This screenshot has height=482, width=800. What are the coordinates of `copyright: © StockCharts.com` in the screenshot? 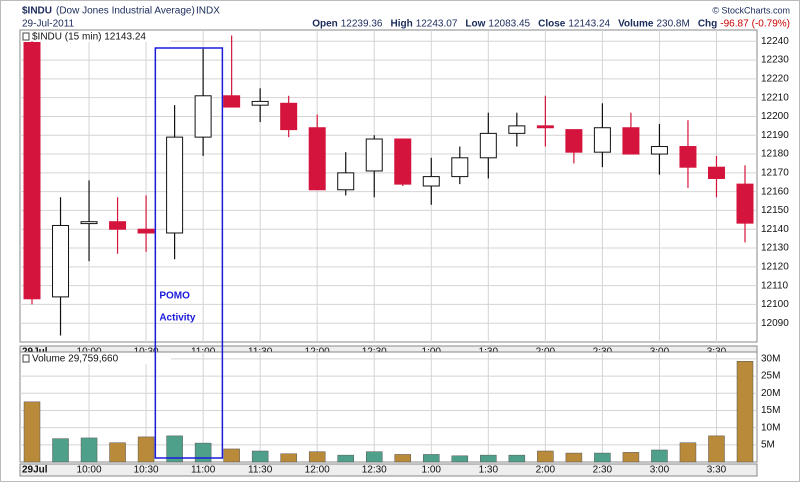 It's located at (751, 10).